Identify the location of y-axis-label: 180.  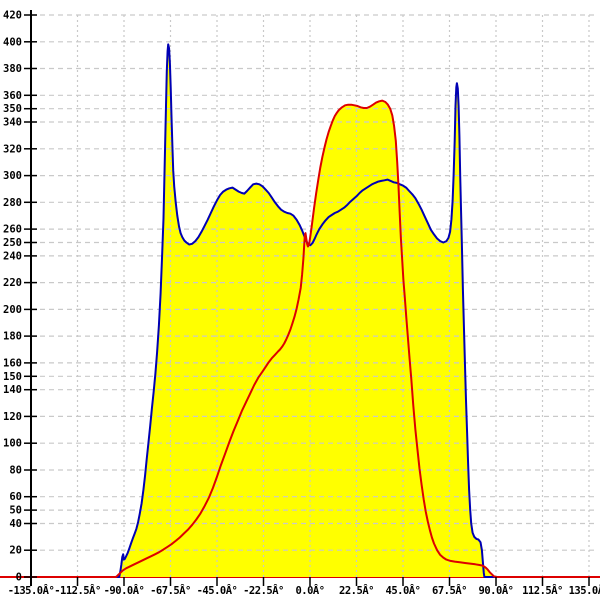
(12, 337).